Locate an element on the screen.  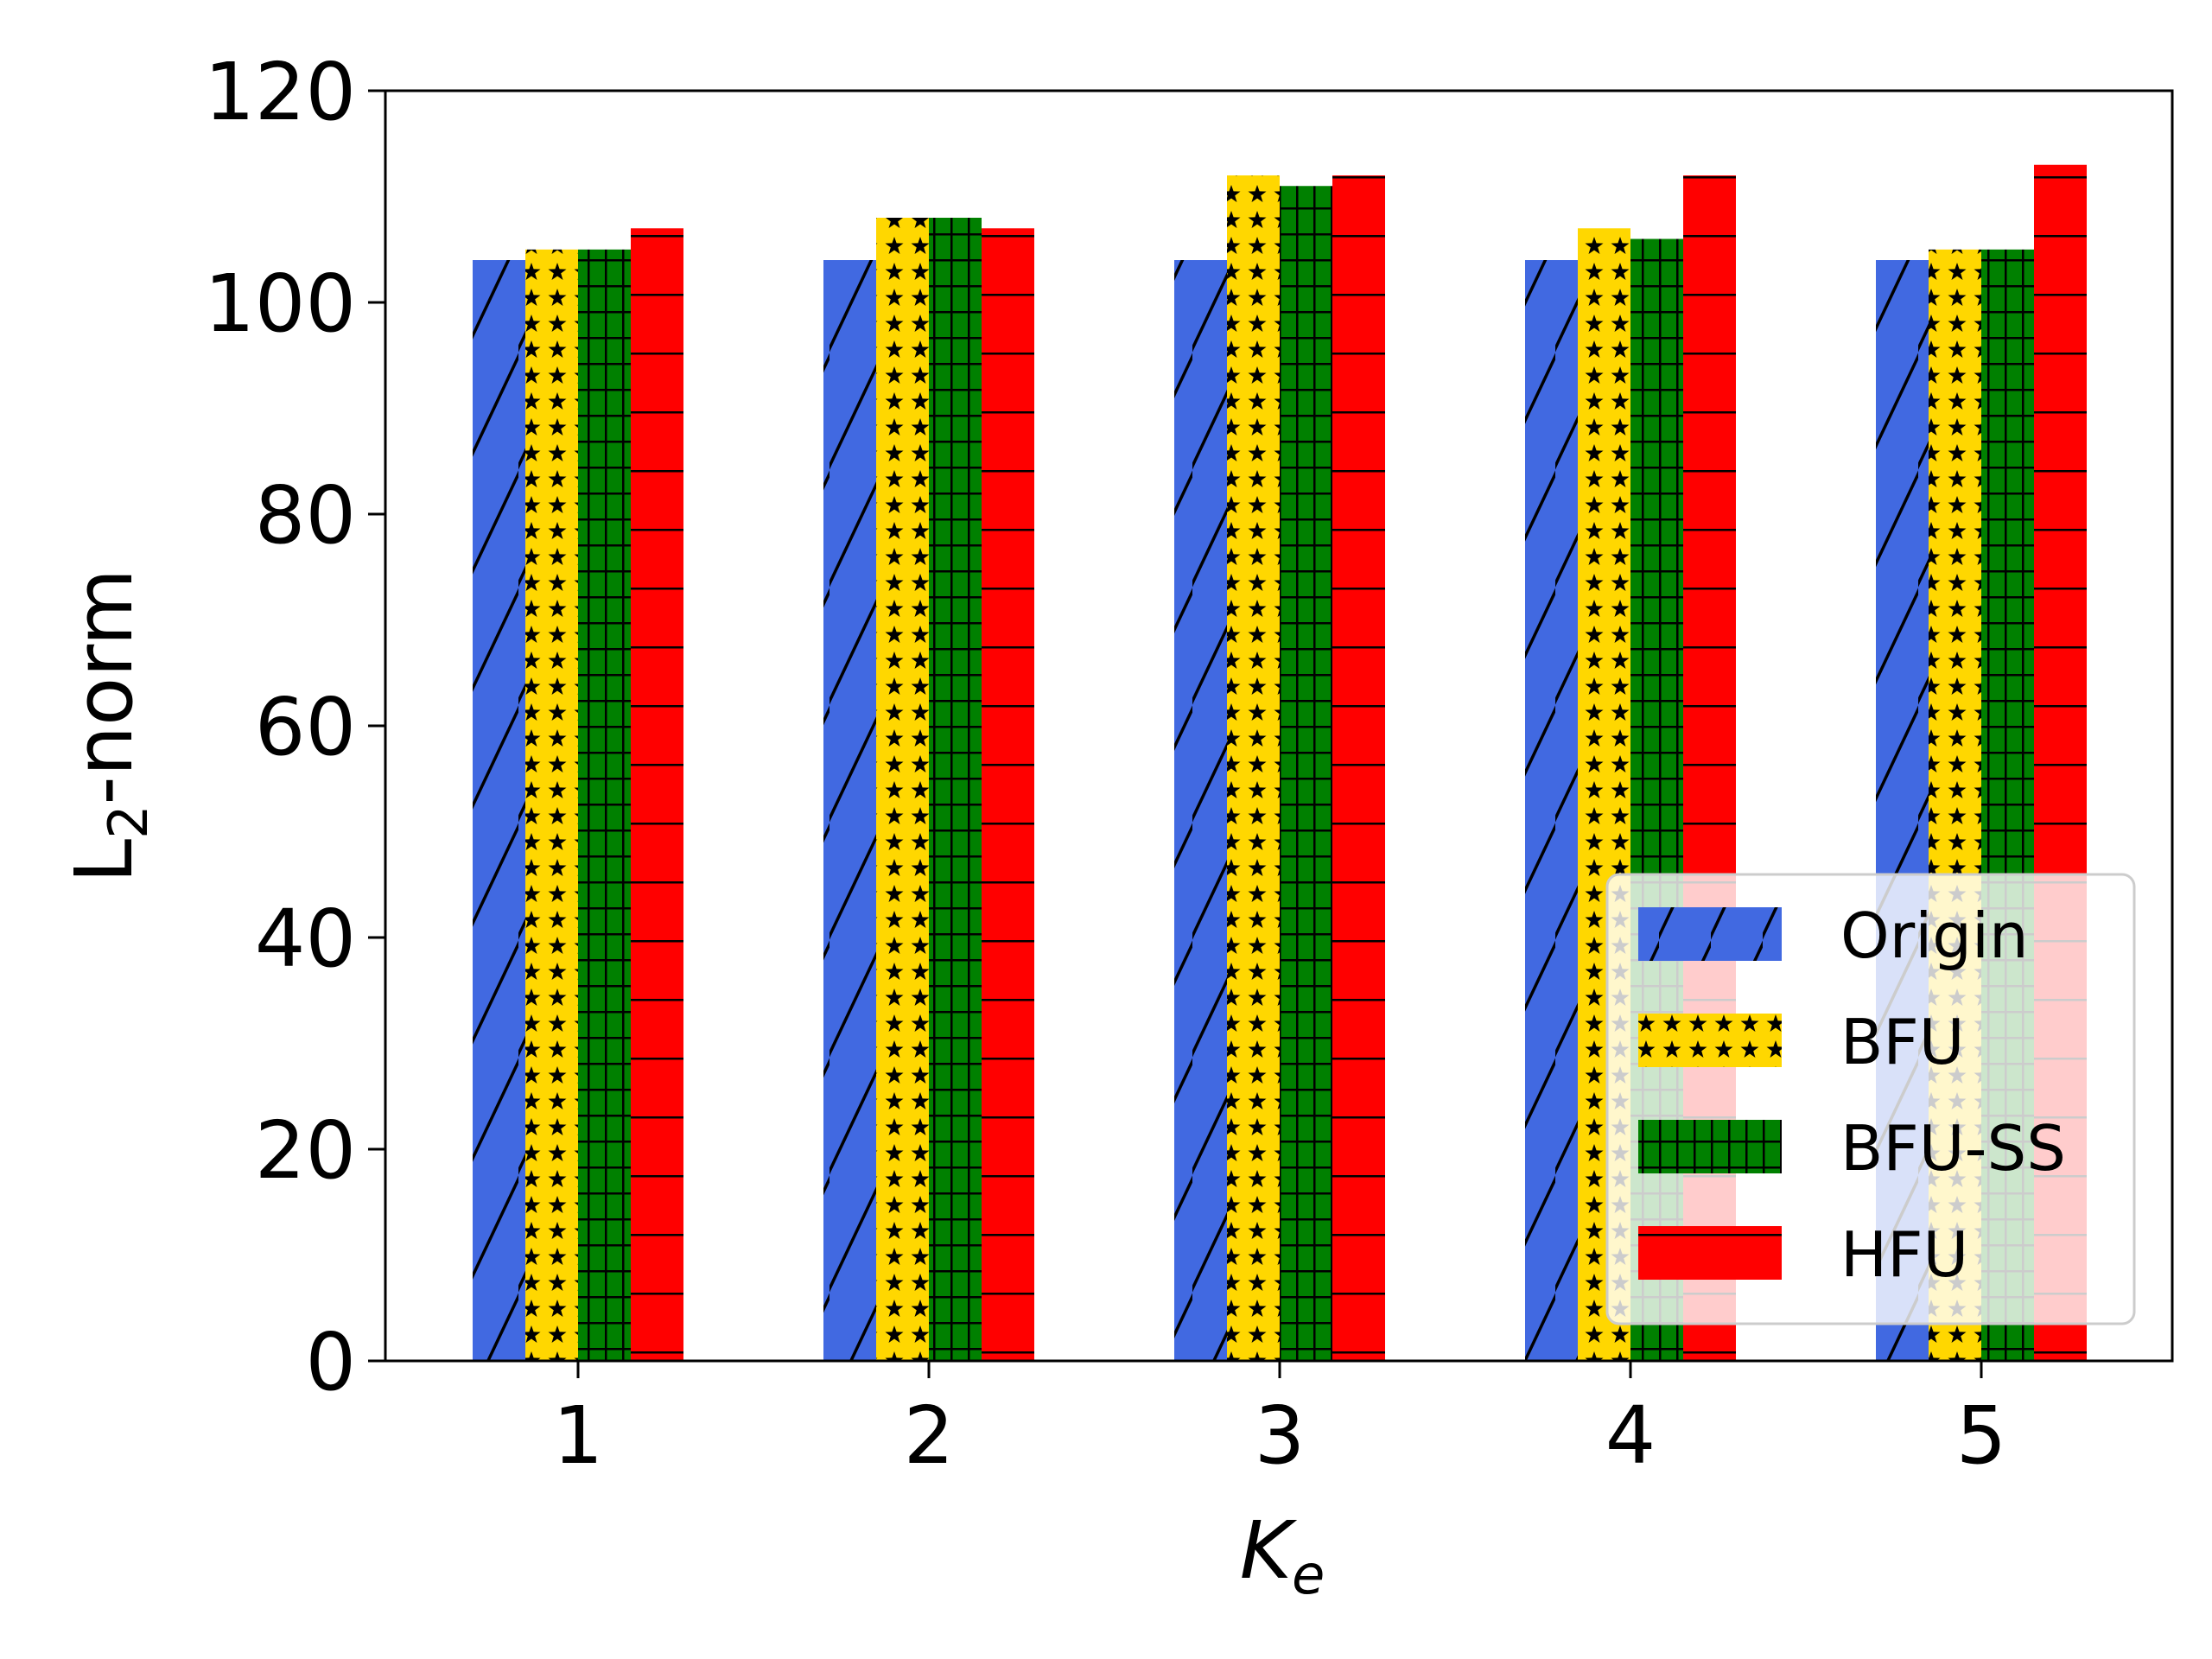
legend-label-hfu: HFU is located at coordinates (1904, 1254).